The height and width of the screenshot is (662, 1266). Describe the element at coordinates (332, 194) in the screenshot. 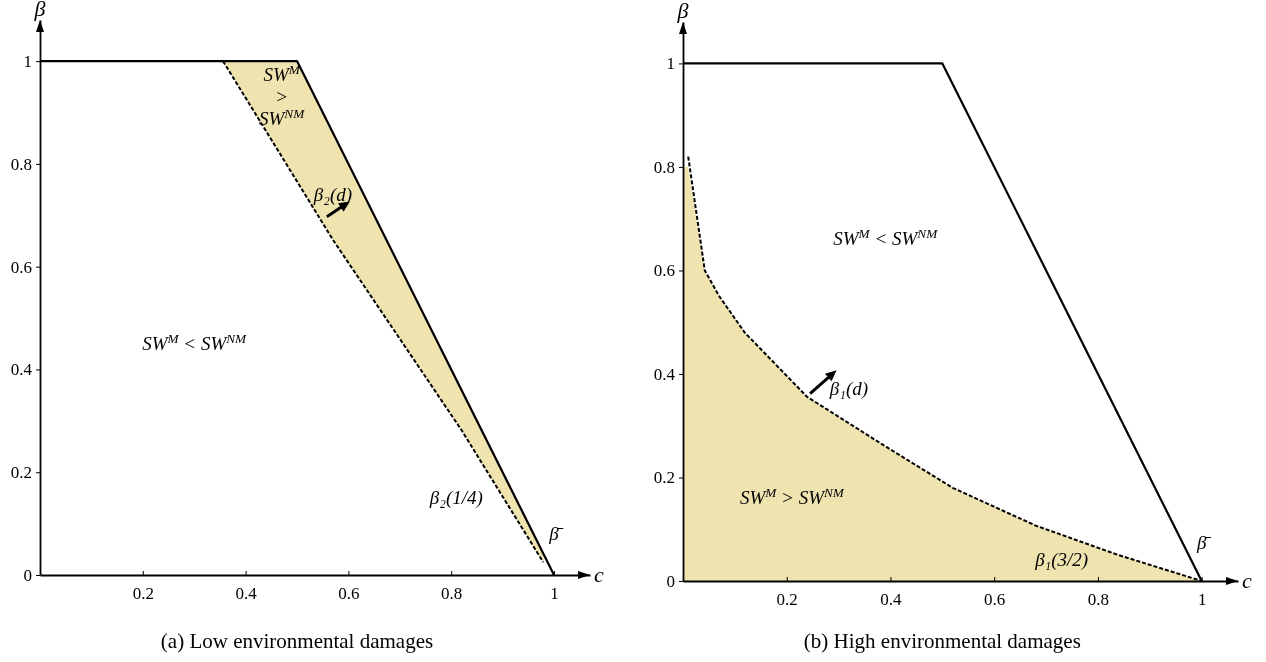

I see `annotation: β₂(d)` at that location.